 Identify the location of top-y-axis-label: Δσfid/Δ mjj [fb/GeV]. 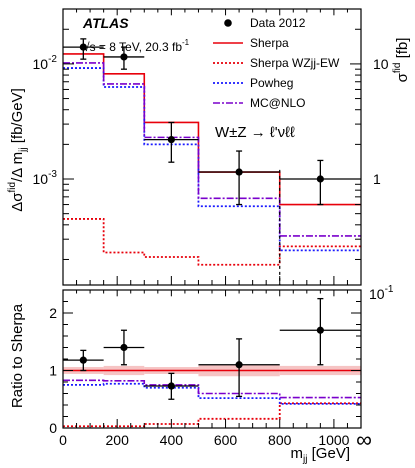
(18, 150).